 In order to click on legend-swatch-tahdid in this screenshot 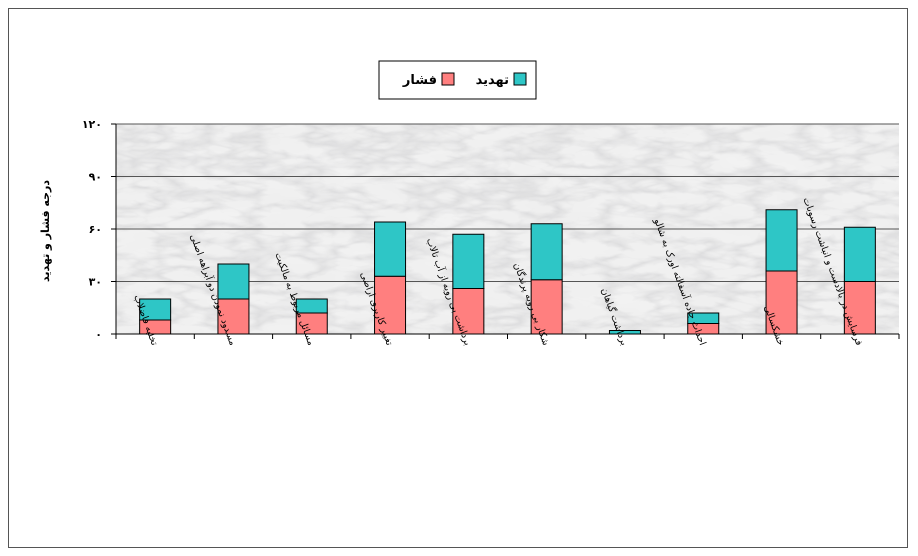, I will do `click(520, 79)`.